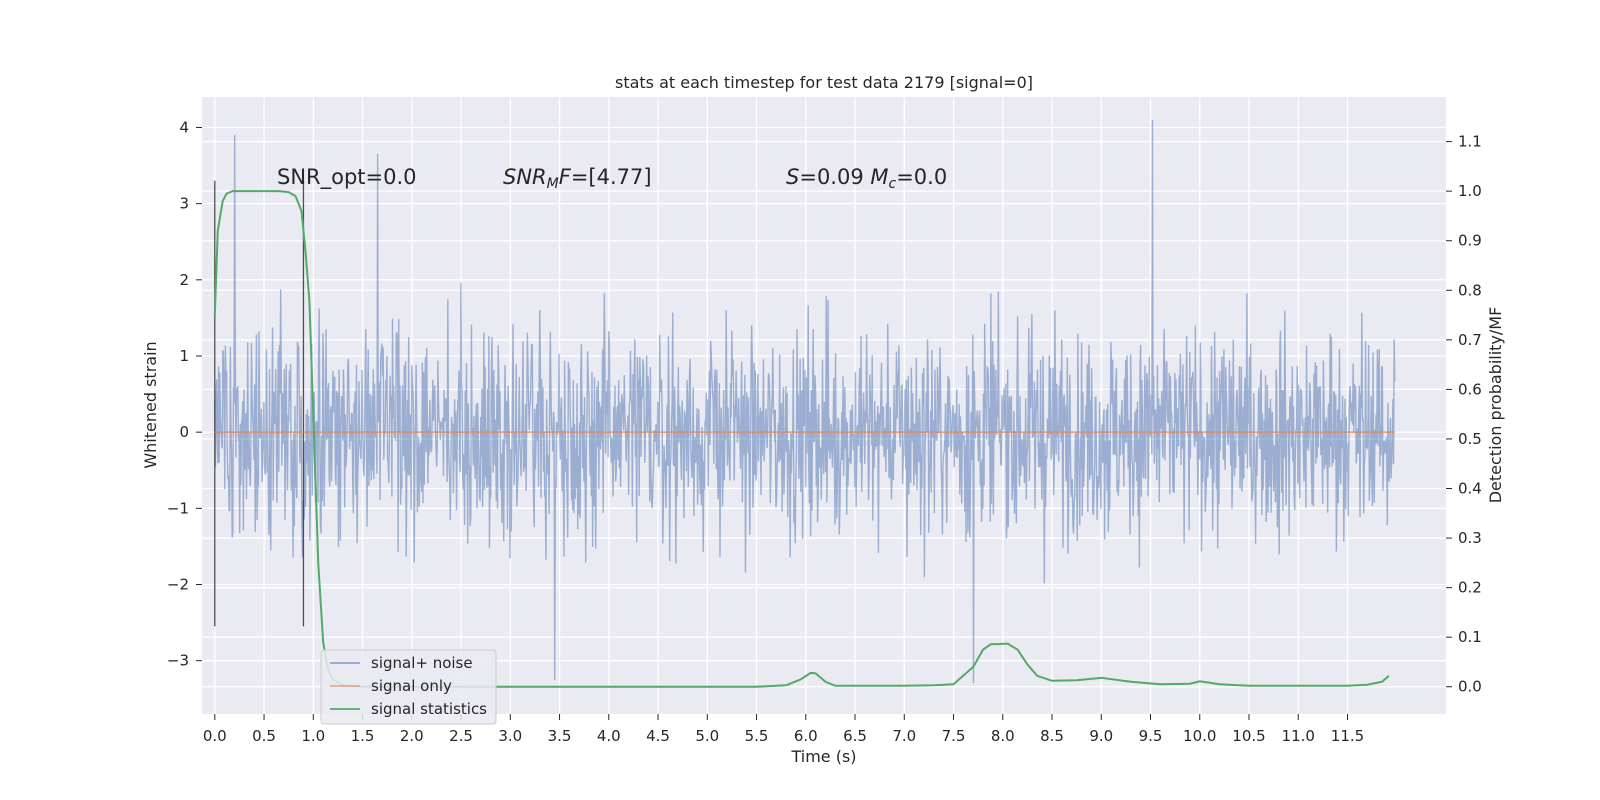 The height and width of the screenshot is (800, 1600). I want to click on annotations: SNR_opt=0.0 SNRMF=[4.77] S=0.09 Mc=0.0, so click(612, 178).